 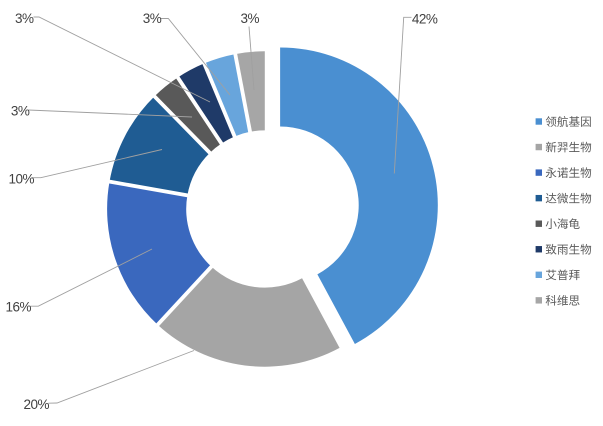 What do you see at coordinates (425, 19) in the screenshot?
I see `svg-text: 42%` at bounding box center [425, 19].